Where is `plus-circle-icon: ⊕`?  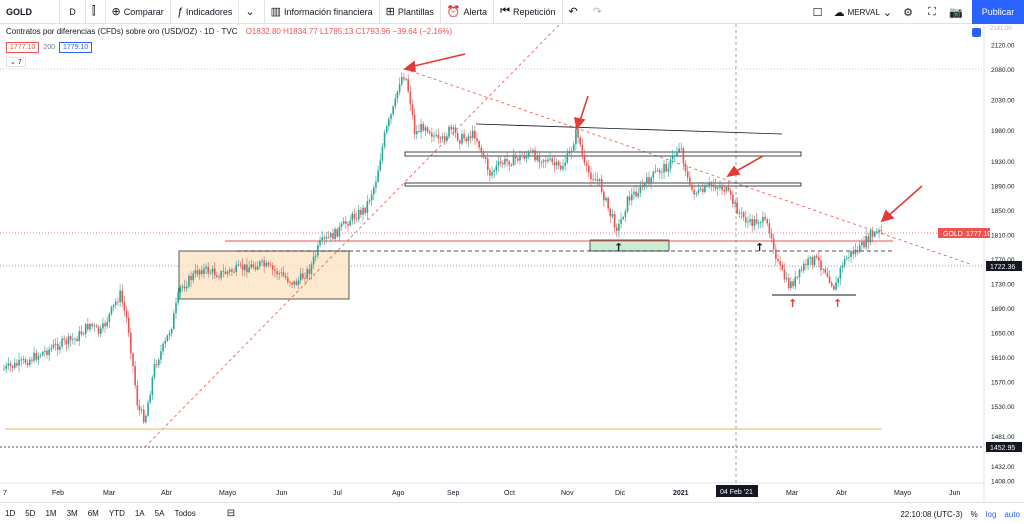 plus-circle-icon: ⊕ is located at coordinates (116, 12).